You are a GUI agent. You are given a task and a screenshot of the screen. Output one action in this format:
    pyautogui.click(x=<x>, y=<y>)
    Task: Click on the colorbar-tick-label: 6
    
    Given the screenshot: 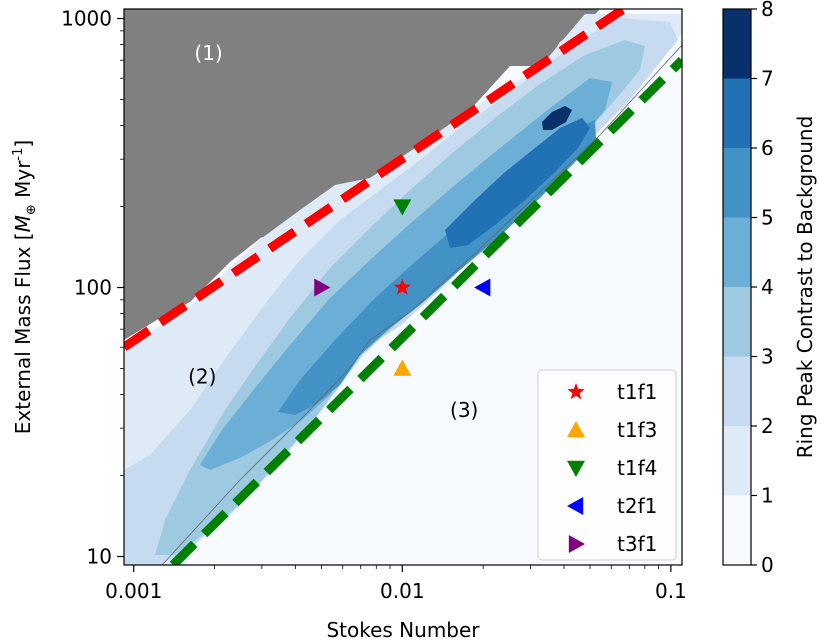 What is the action you would take?
    pyautogui.click(x=767, y=148)
    